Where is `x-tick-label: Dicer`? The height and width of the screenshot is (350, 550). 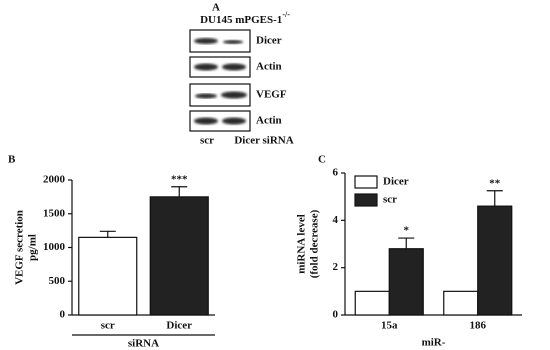
x-tick-label: Dicer is located at coordinates (179, 326).